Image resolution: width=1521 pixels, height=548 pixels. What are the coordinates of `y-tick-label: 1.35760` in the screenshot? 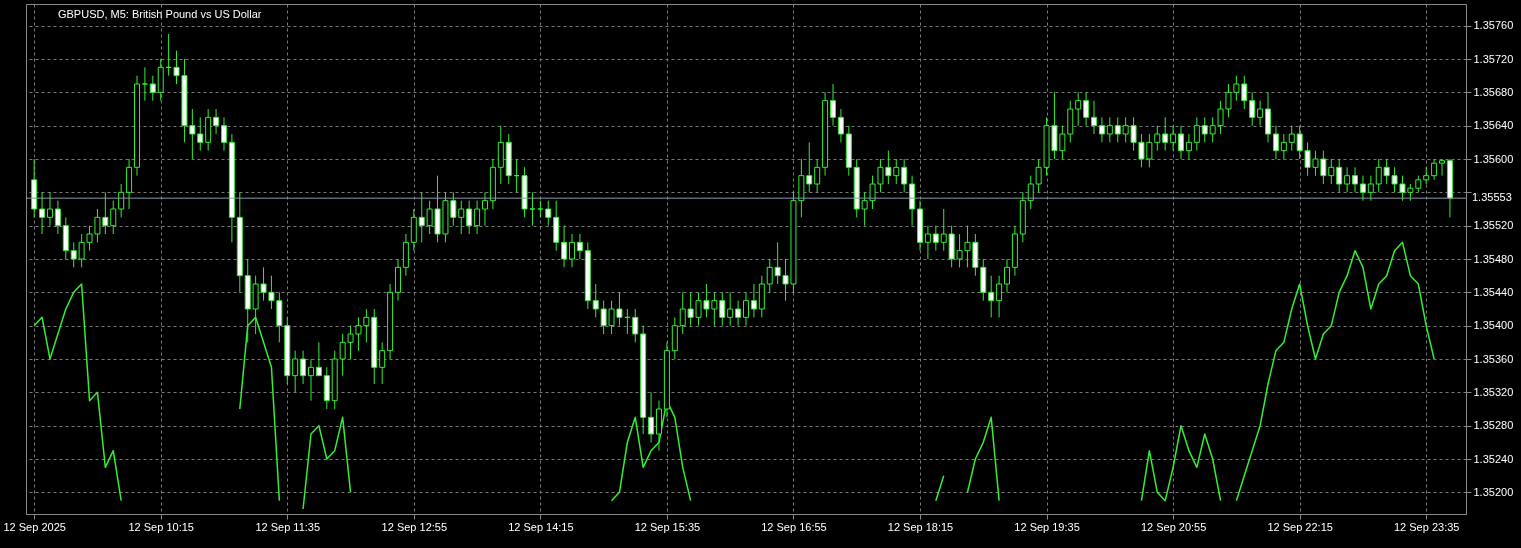 It's located at (1493, 25).